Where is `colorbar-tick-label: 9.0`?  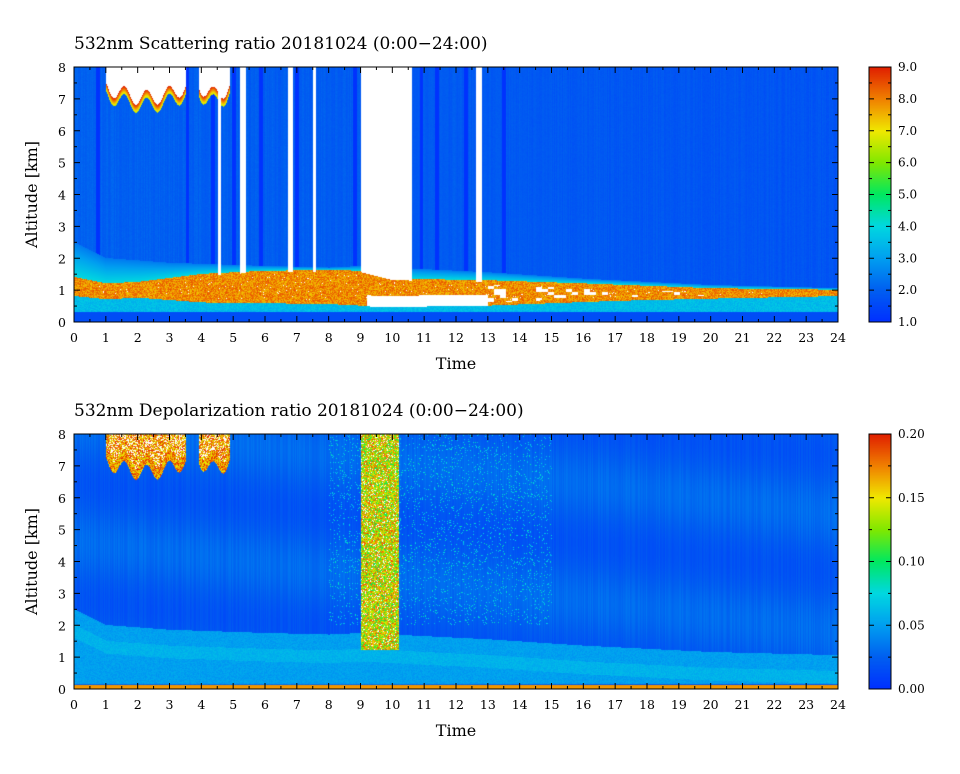
colorbar-tick-label: 9.0 is located at coordinates (907, 67).